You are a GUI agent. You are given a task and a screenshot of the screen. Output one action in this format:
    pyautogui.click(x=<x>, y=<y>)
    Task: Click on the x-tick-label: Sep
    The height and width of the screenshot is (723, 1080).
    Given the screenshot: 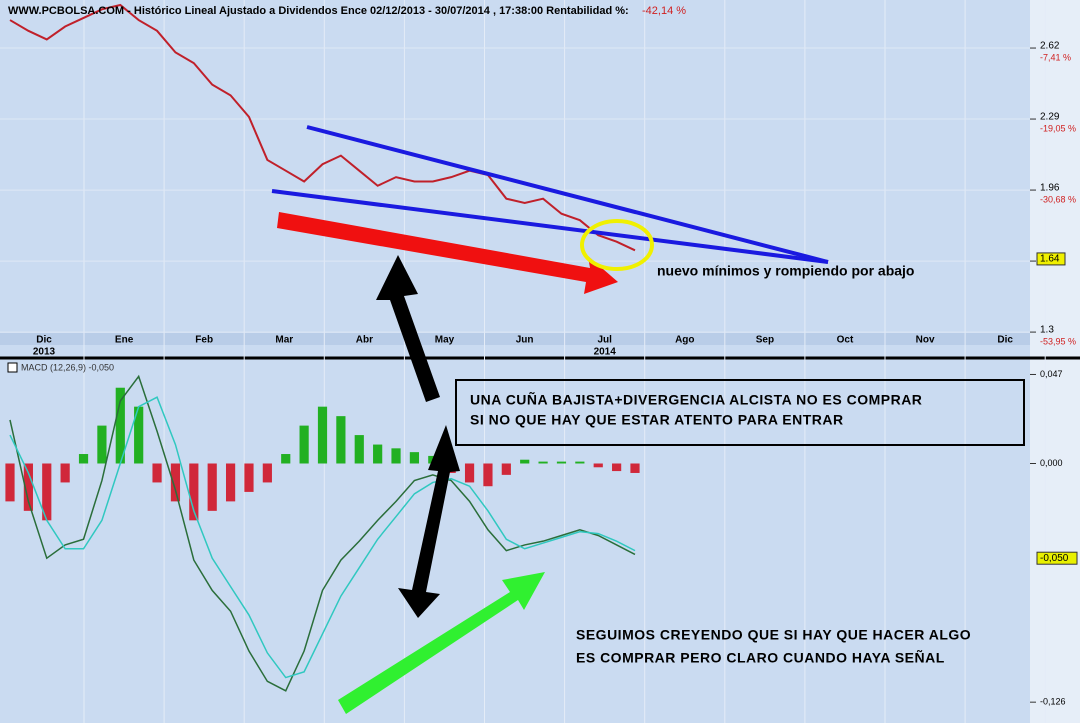 What is the action you would take?
    pyautogui.click(x=765, y=340)
    